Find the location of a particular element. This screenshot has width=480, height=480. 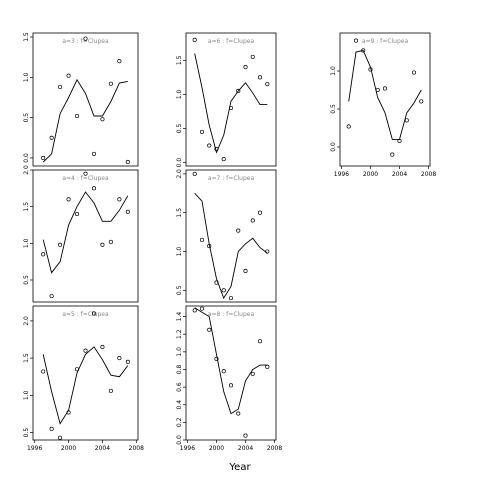

panel-7: a=9 : f=Clupea 0.0 0.5 1.0 1996 2000 2004 2008 is located at coordinates (383, 105).